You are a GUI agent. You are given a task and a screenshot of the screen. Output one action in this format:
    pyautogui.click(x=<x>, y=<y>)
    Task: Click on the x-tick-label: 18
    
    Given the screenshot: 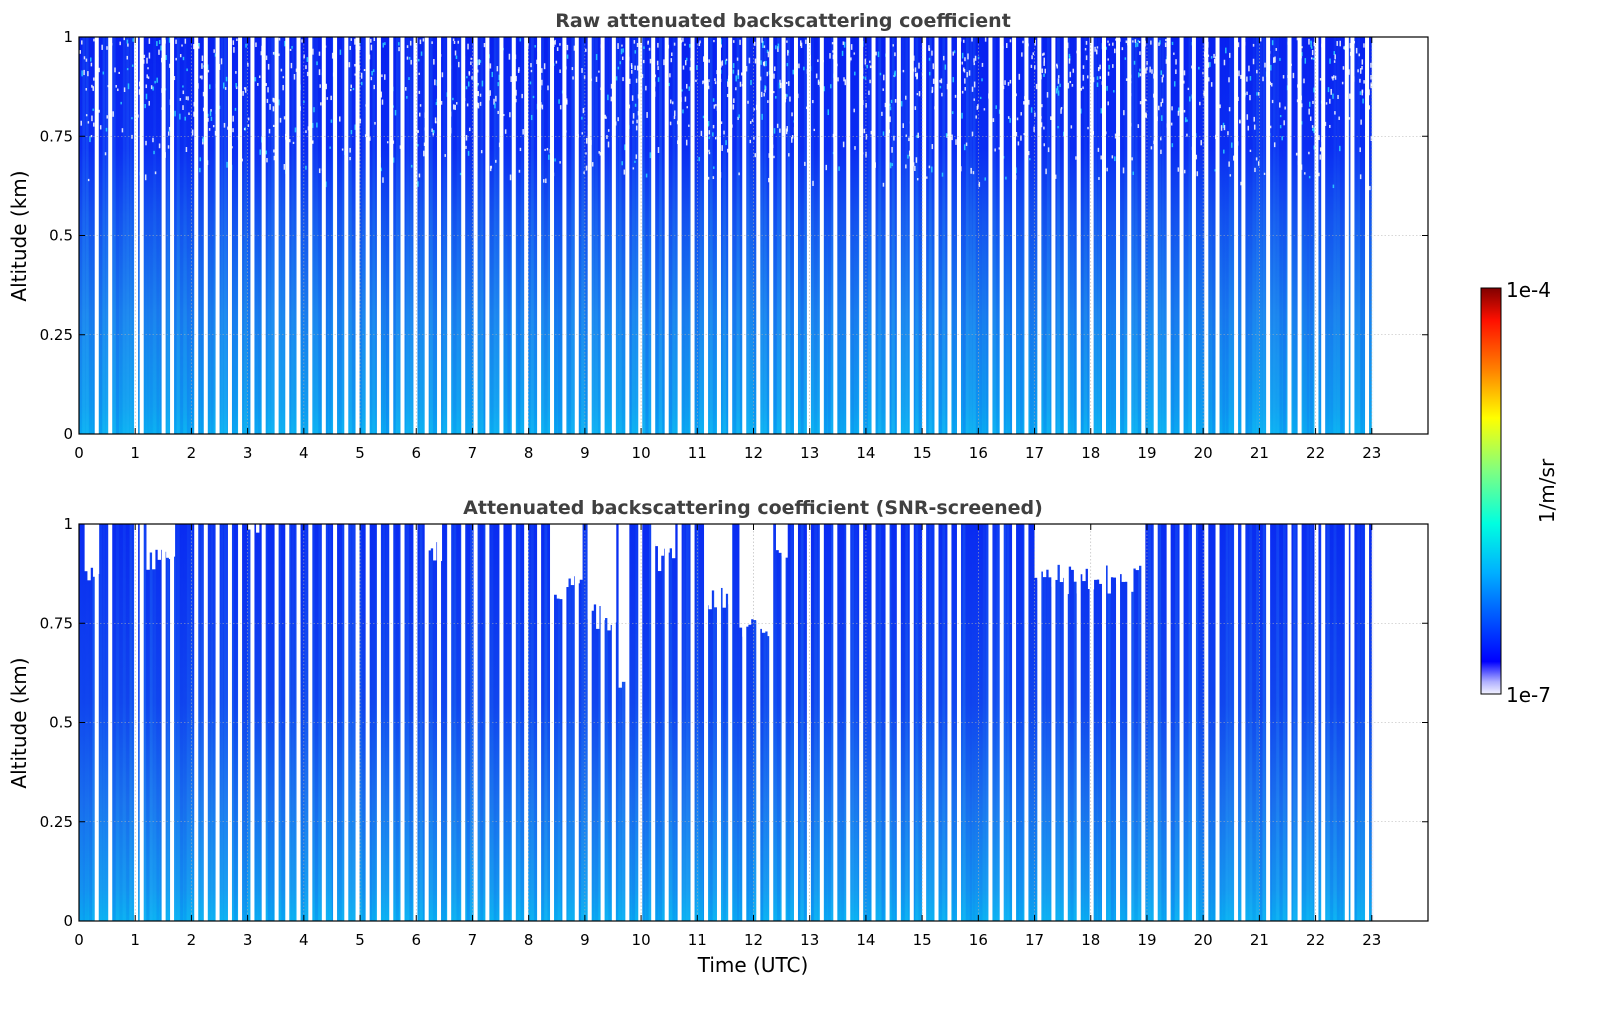 What is the action you would take?
    pyautogui.click(x=1090, y=940)
    